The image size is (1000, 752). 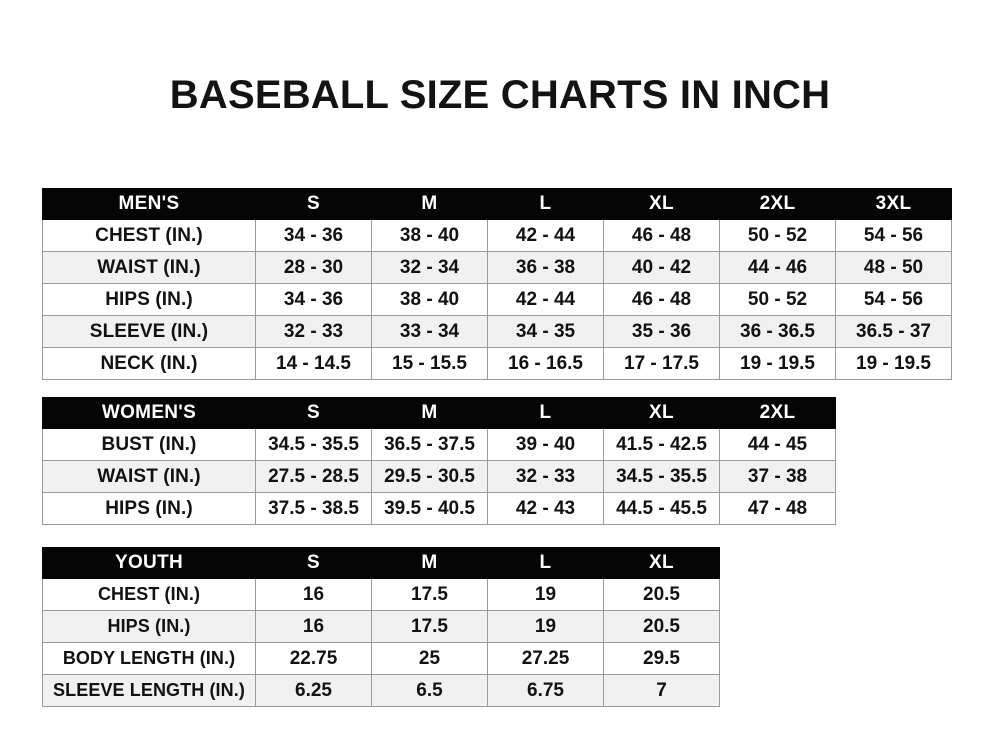 What do you see at coordinates (777, 476) in the screenshot?
I see `measurement-cell: 37 - 38` at bounding box center [777, 476].